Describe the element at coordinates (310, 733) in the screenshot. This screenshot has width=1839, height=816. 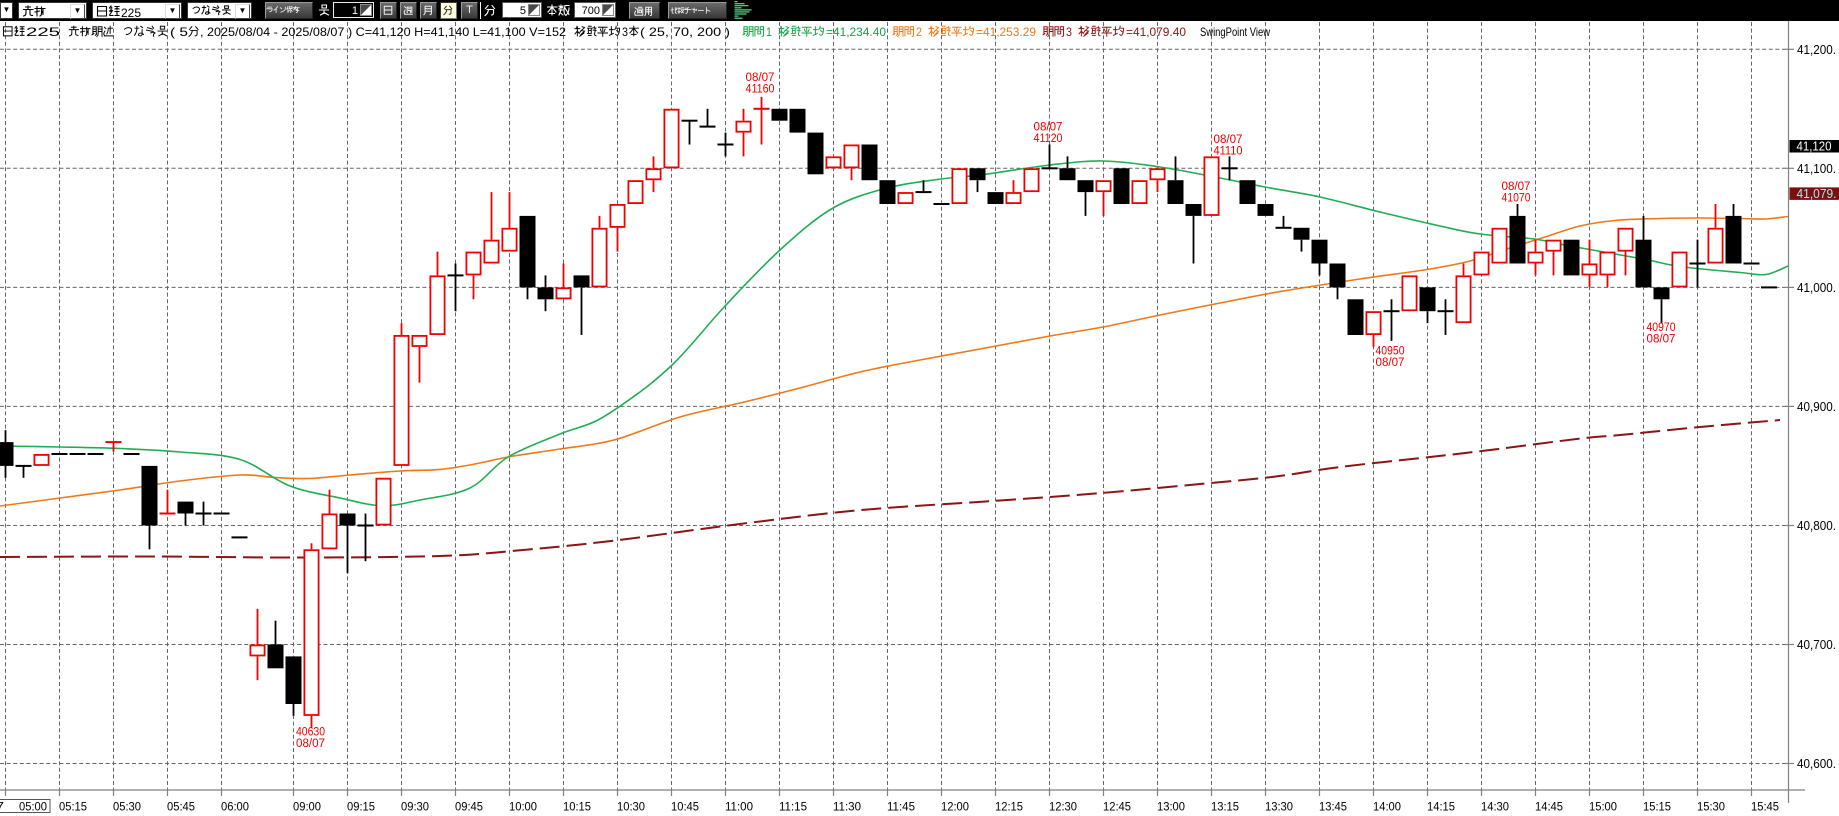
I see `svg-text: 40630` at that location.